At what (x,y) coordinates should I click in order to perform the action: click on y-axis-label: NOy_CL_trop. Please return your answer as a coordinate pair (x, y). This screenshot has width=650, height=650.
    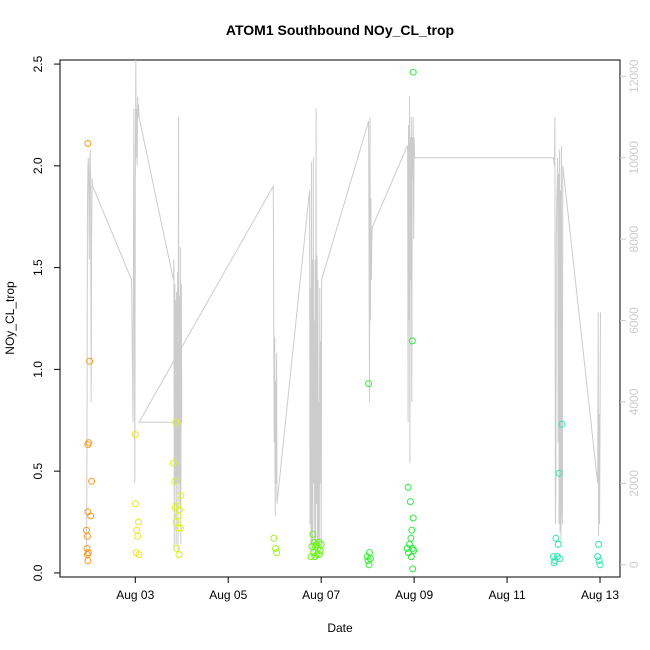
    Looking at the image, I should click on (10, 318).